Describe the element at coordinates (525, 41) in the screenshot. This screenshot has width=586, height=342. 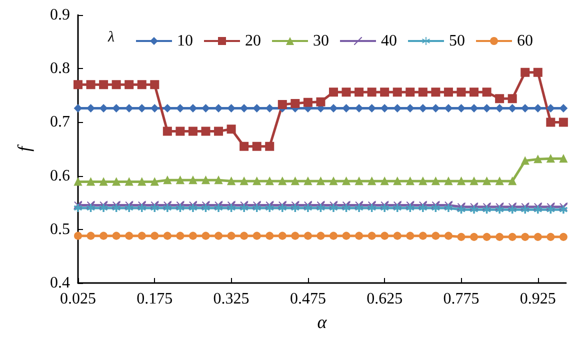
I see `legend-label: 60` at that location.